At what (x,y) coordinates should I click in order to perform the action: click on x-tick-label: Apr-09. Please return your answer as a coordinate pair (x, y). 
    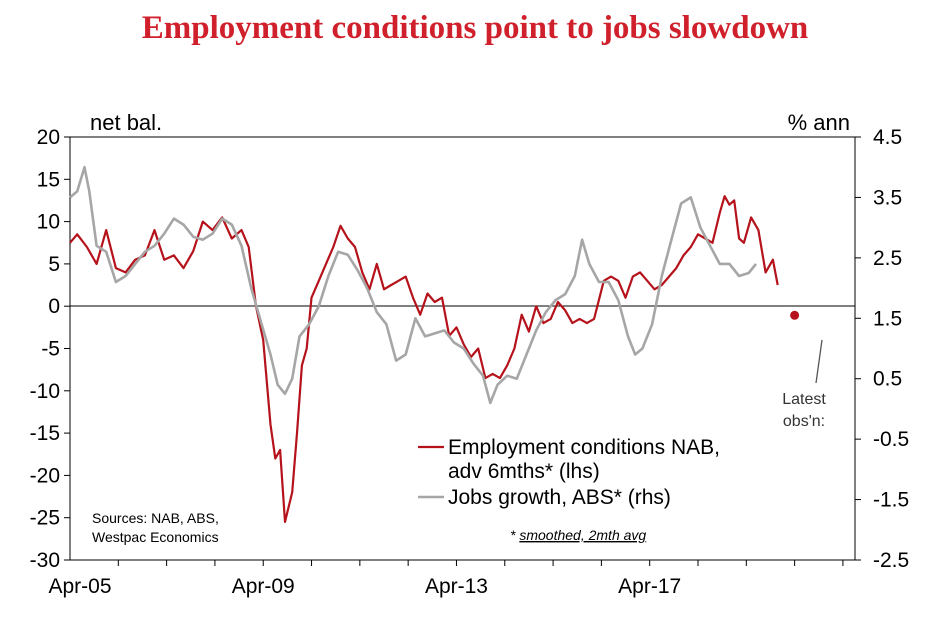
    Looking at the image, I should click on (263, 586).